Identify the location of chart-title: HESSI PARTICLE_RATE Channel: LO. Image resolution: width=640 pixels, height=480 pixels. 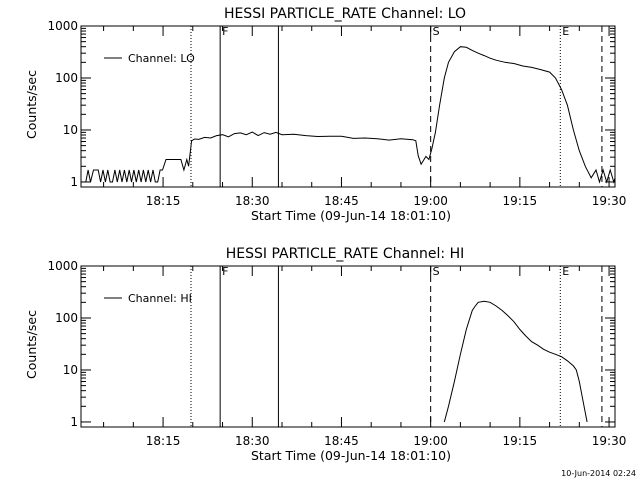
(345, 14).